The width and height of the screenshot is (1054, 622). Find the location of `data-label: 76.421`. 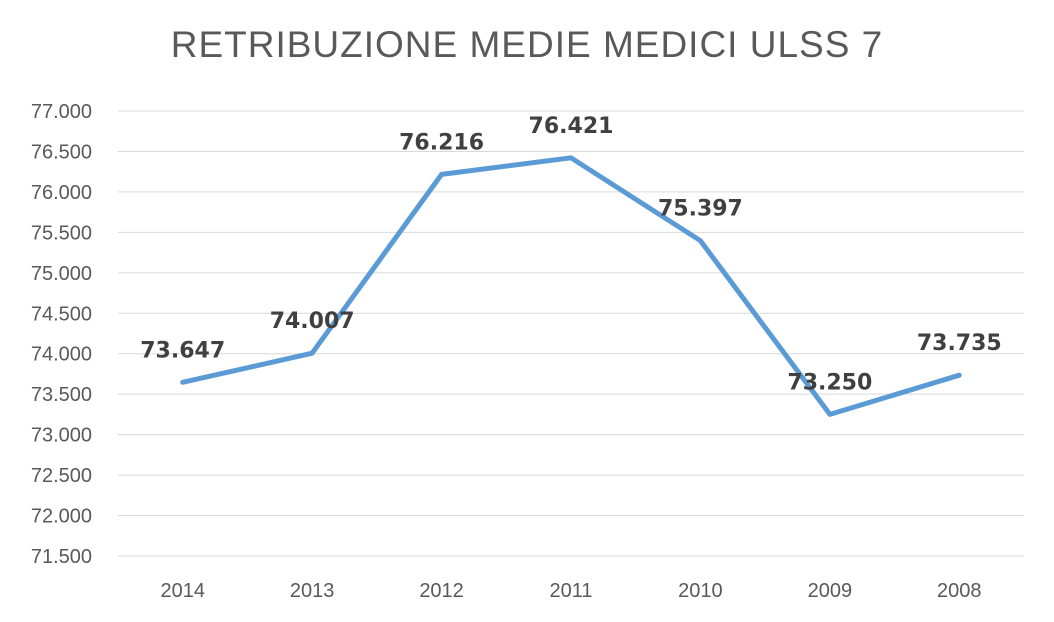

data-label: 76.421 is located at coordinates (571, 126).